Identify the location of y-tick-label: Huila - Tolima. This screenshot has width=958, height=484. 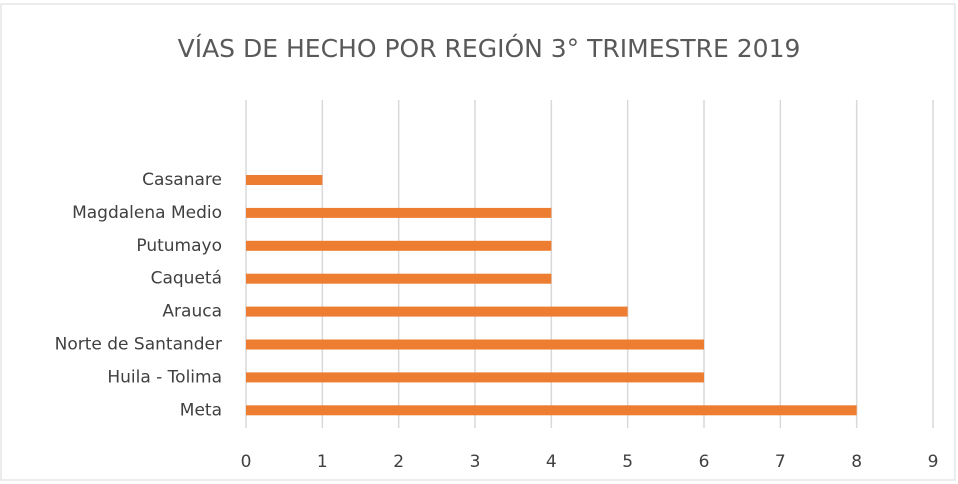
(164, 377).